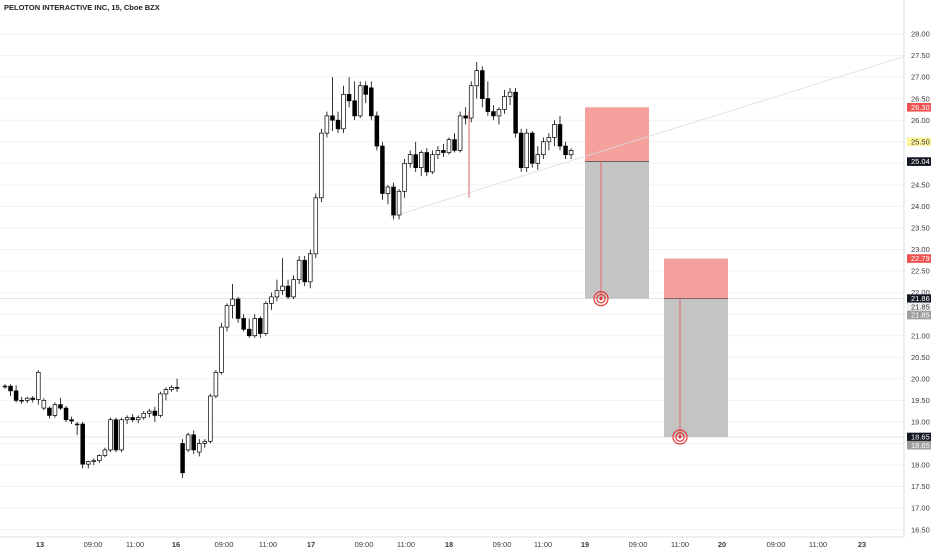 Image resolution: width=932 pixels, height=550 pixels. What do you see at coordinates (176, 544) in the screenshot?
I see `time-tick-label: 16` at bounding box center [176, 544].